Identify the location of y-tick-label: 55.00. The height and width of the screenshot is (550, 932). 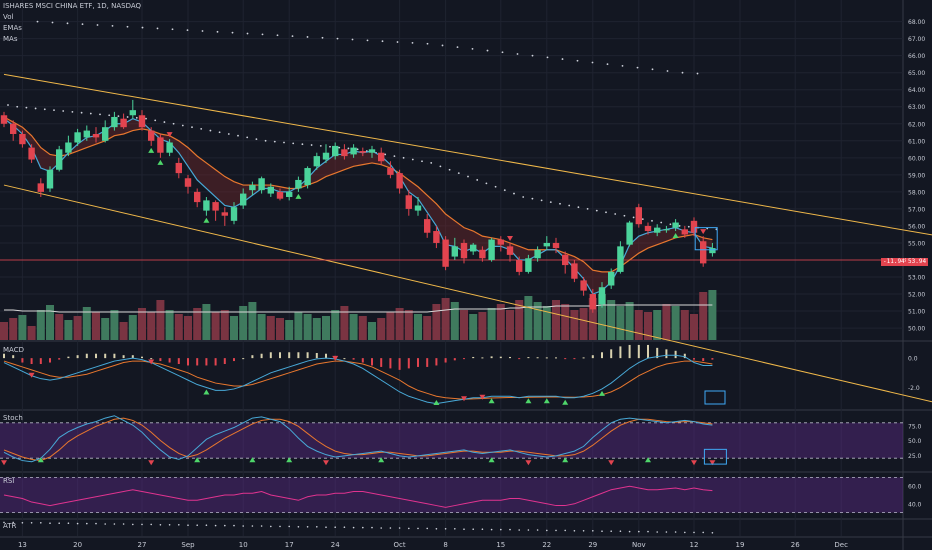
(916, 243).